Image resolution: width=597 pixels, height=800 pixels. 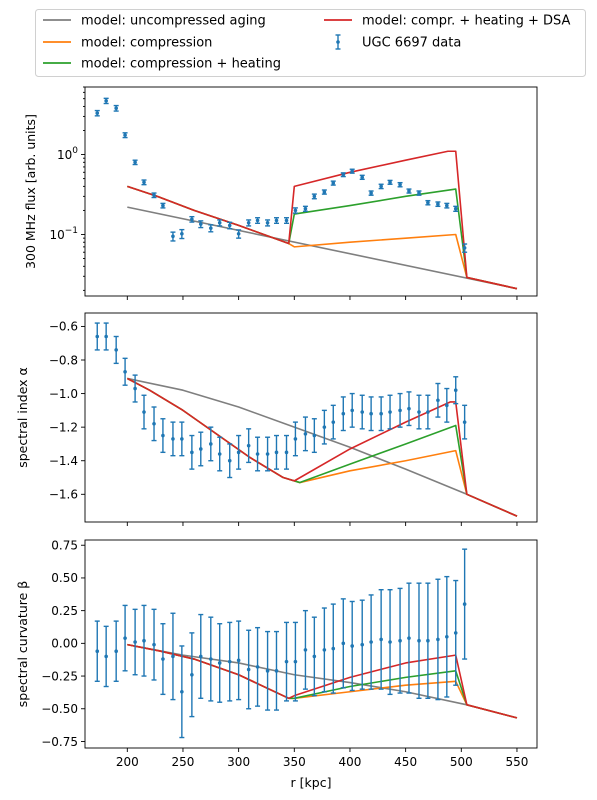 What do you see at coordinates (64, 546) in the screenshot?
I see `y-tick-label: 0.75` at bounding box center [64, 546].